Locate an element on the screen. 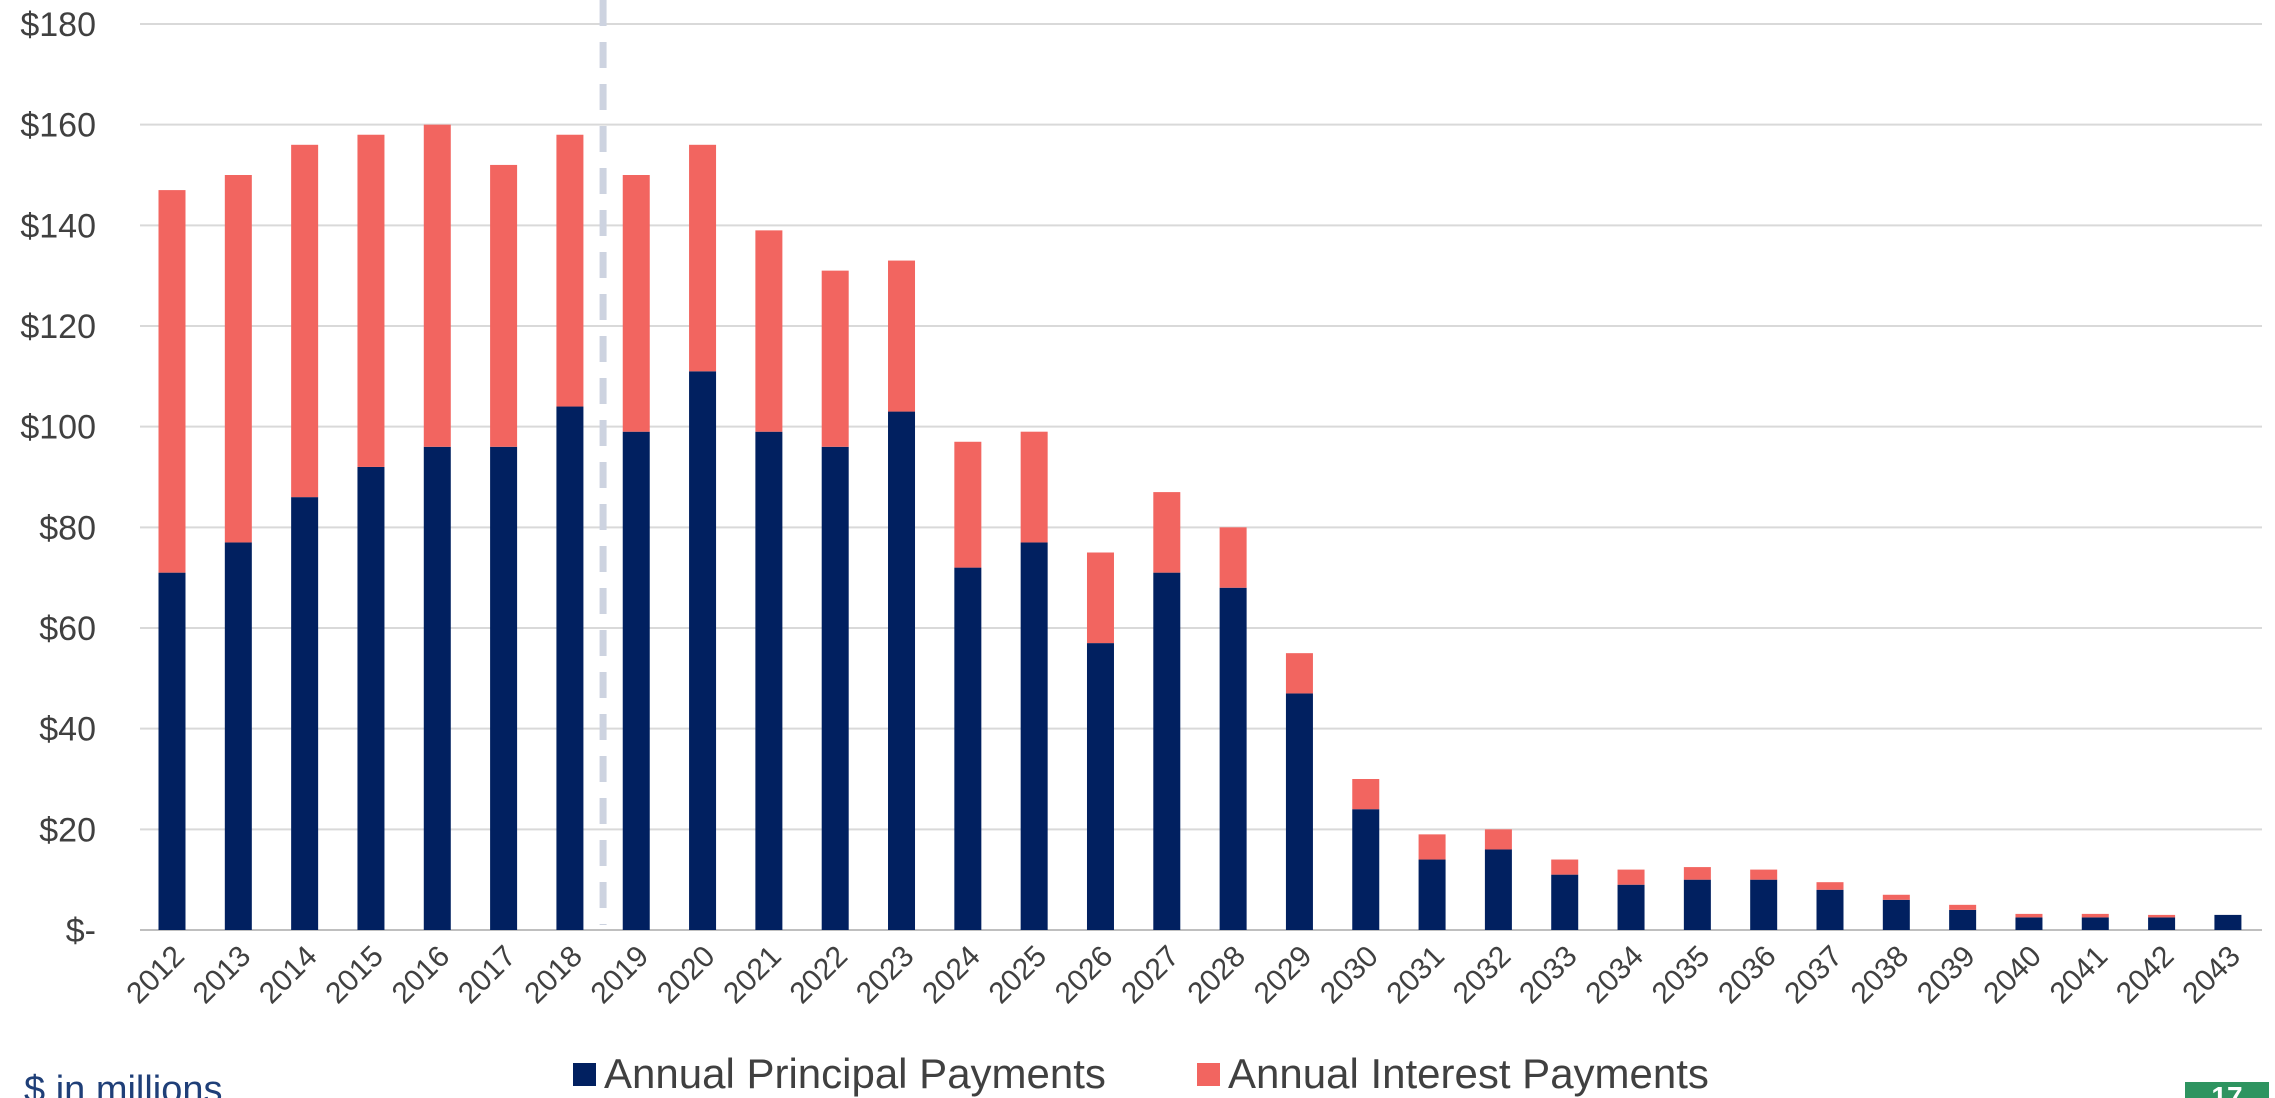 The image size is (2275, 1098). y-tick-label: $140 is located at coordinates (58, 226).